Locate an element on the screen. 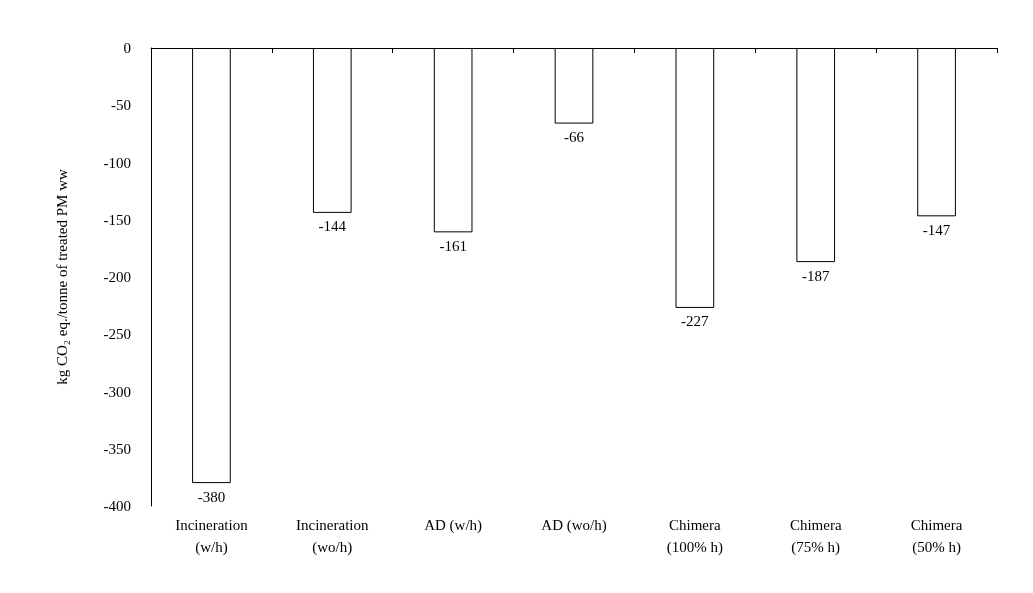 Image resolution: width=1033 pixels, height=593 pixels. data-label: -66 is located at coordinates (574, 137).